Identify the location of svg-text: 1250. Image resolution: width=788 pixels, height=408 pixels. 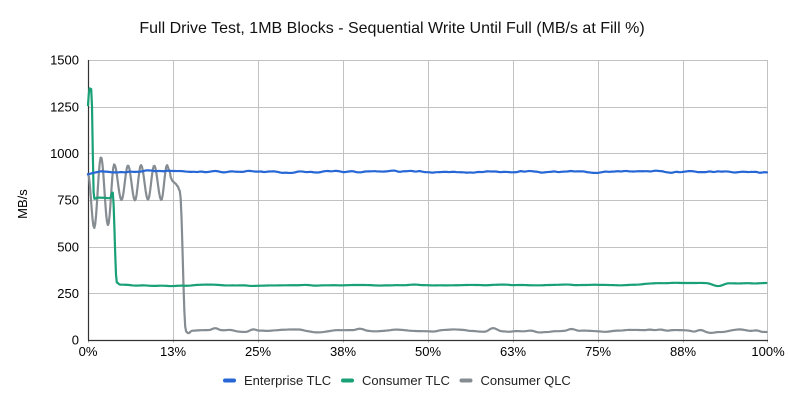
(64, 106).